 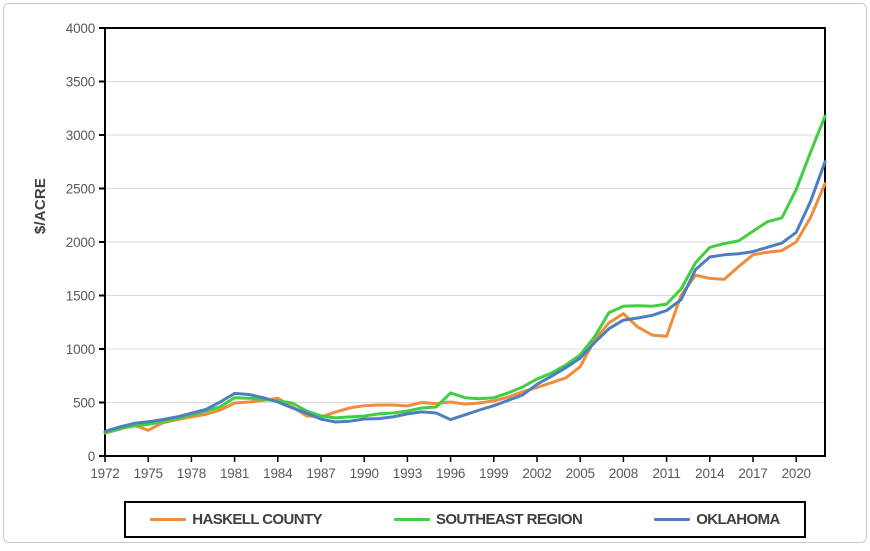 What do you see at coordinates (91, 456) in the screenshot?
I see `y-tick-label: 0` at bounding box center [91, 456].